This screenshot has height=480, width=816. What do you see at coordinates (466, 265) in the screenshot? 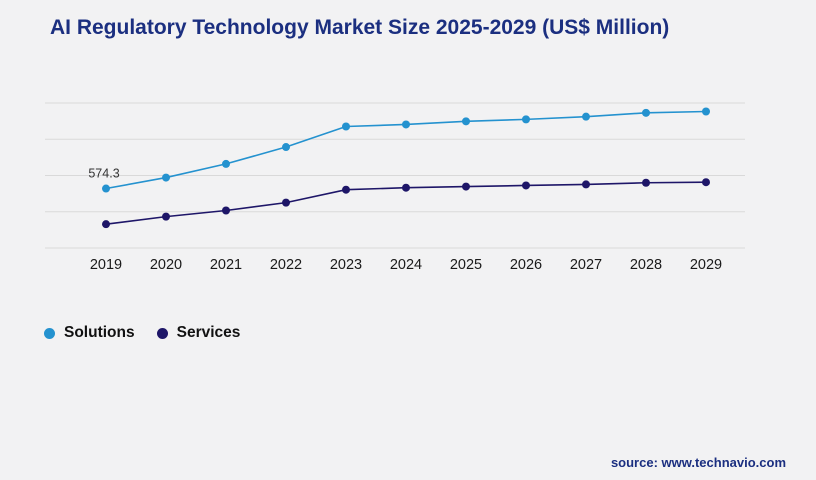
I see `x-tick-label: 2025` at bounding box center [466, 265].